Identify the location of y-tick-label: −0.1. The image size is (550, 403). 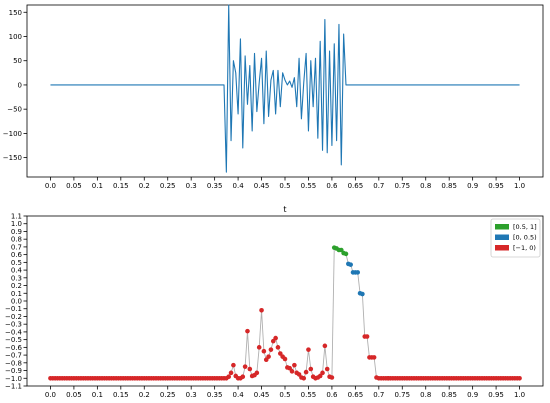
(13, 309).